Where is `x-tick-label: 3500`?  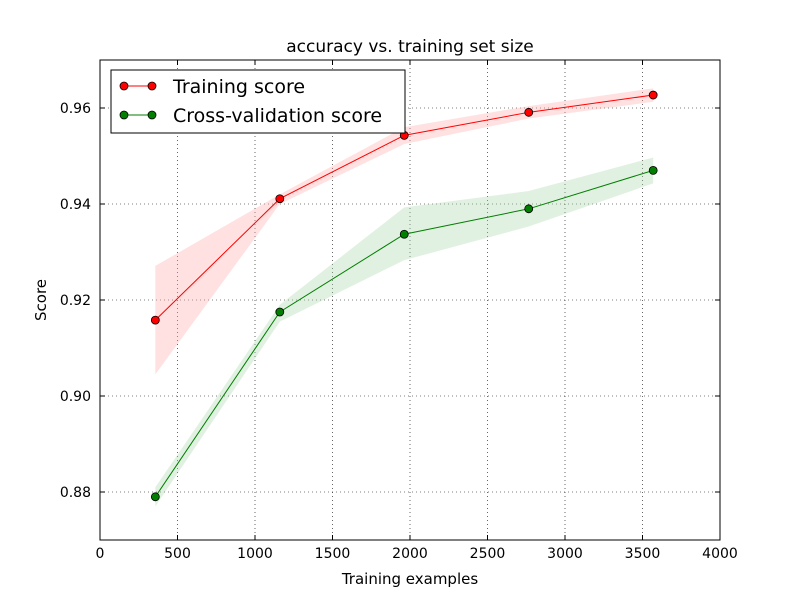 x-tick-label: 3500 is located at coordinates (643, 554).